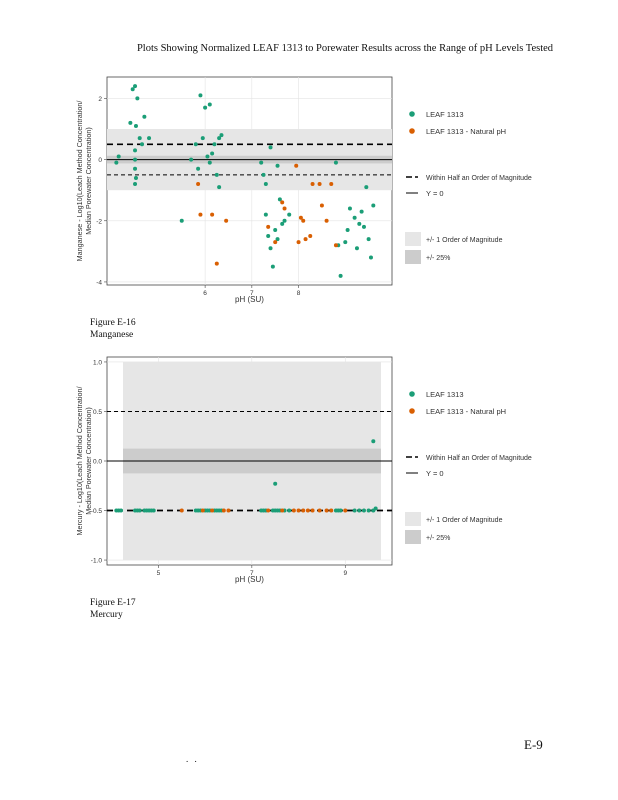 The image size is (618, 800). Describe the element at coordinates (101, 191) in the screenshot. I see `y-axis-ticks: -4 -2 0 2` at that location.